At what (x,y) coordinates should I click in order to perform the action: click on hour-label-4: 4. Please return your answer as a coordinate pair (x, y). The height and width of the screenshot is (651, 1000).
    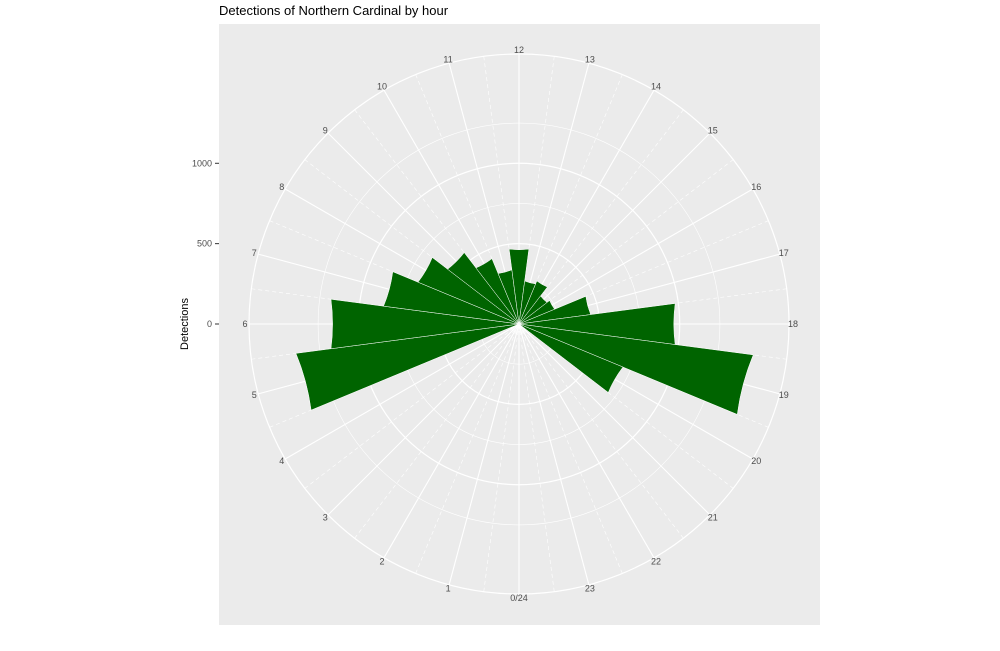
    Looking at the image, I should click on (281, 461).